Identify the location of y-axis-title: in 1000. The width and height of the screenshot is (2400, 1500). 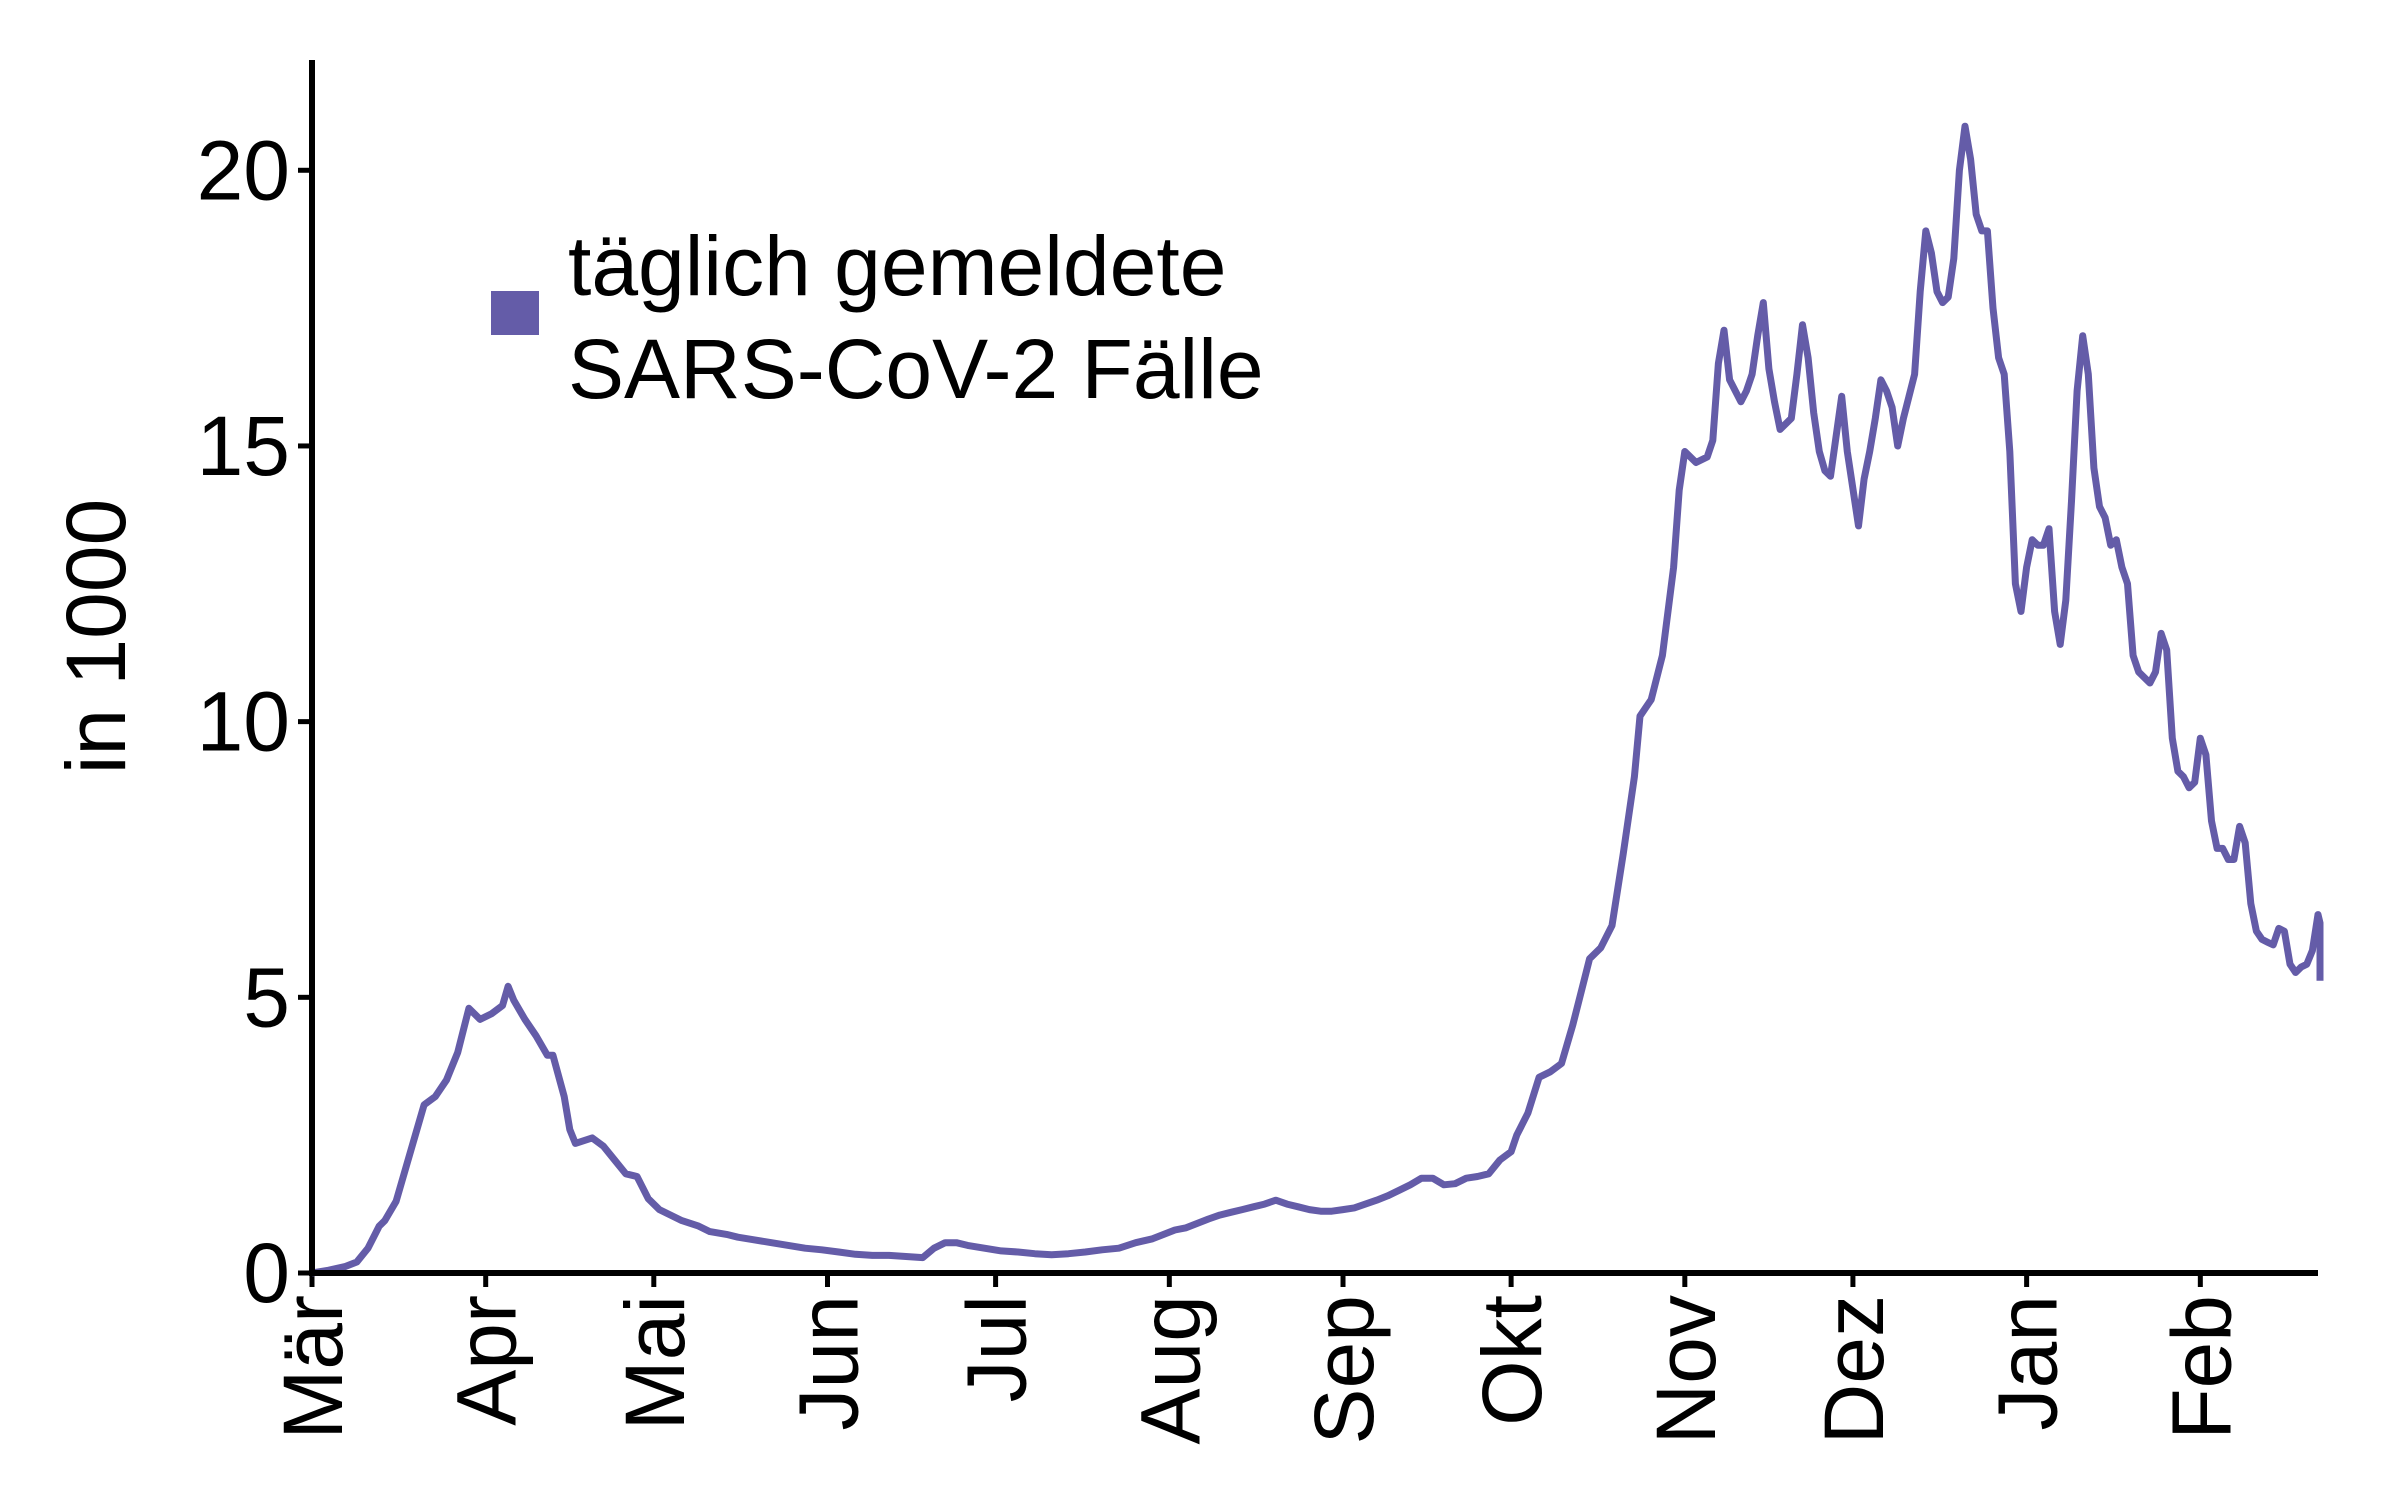
(96, 637).